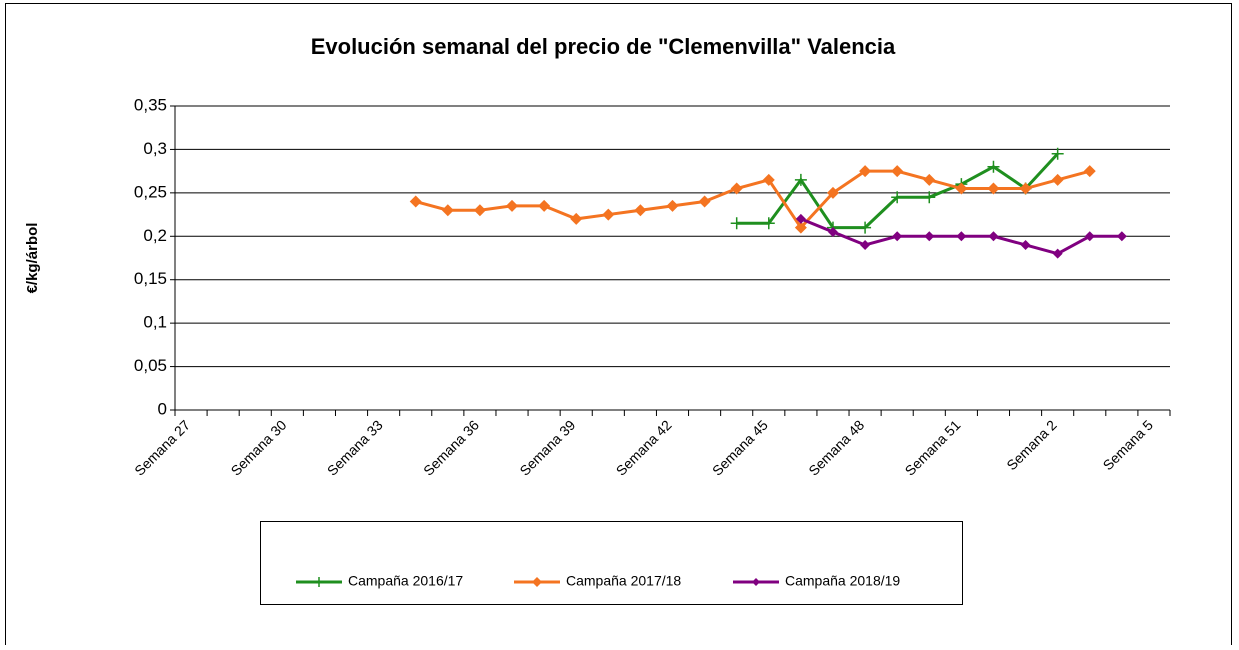 The height and width of the screenshot is (650, 1239). What do you see at coordinates (611, 563) in the screenshot?
I see `legend-box` at bounding box center [611, 563].